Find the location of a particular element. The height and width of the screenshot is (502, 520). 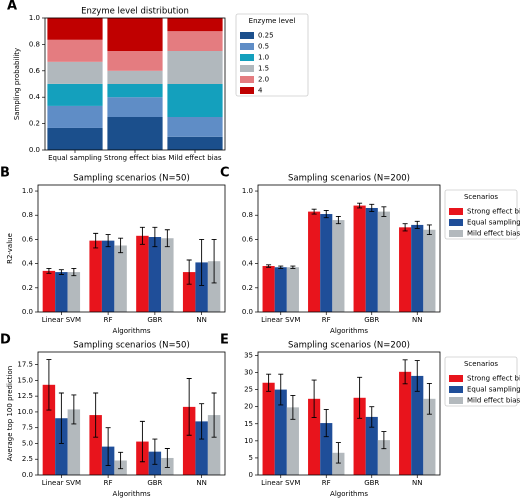

legend-label: 2.0 is located at coordinates (263, 80).